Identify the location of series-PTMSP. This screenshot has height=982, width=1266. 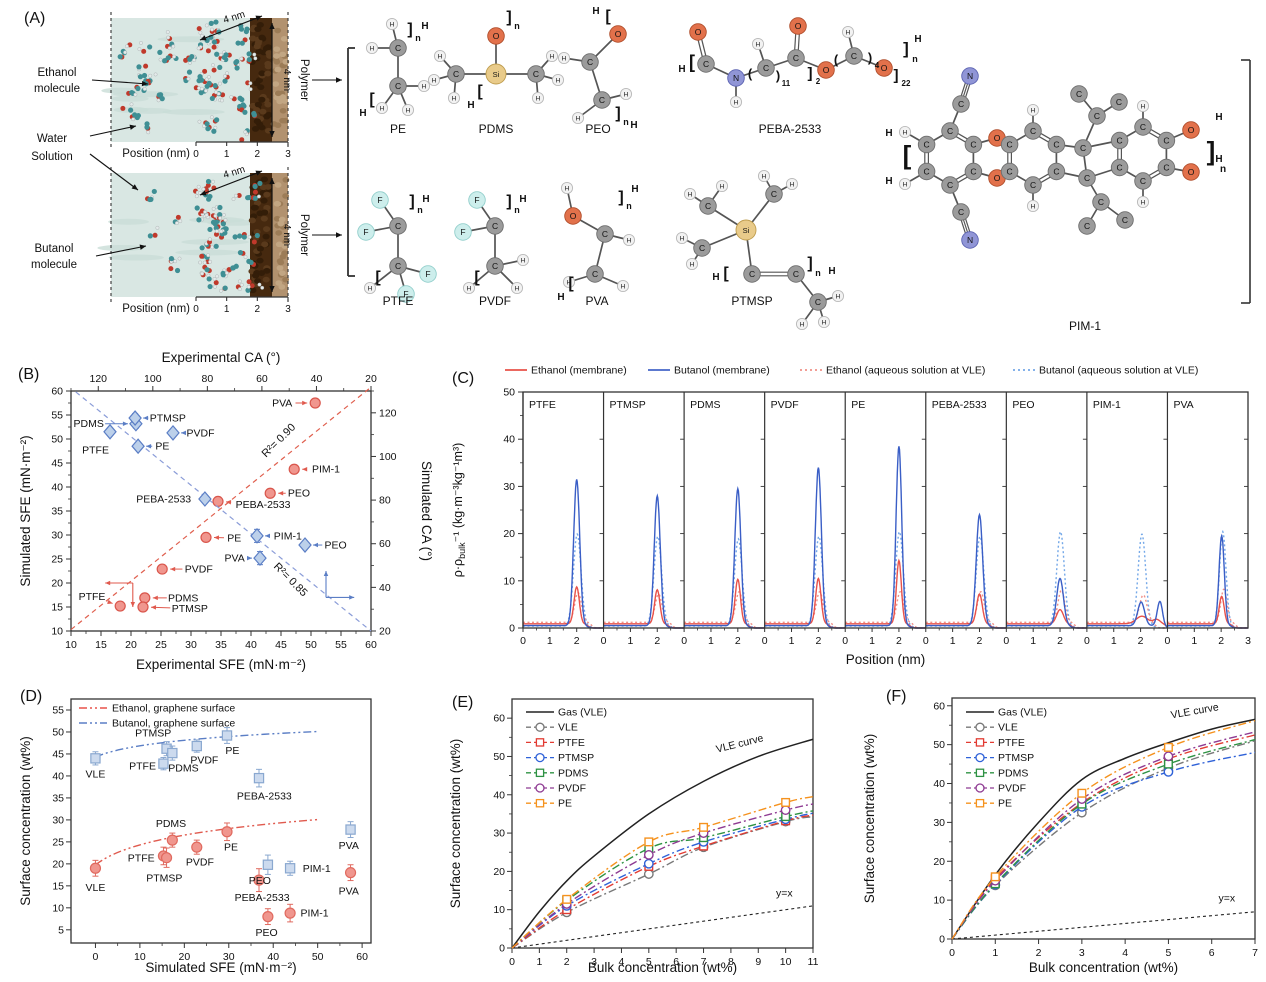
(662, 880).